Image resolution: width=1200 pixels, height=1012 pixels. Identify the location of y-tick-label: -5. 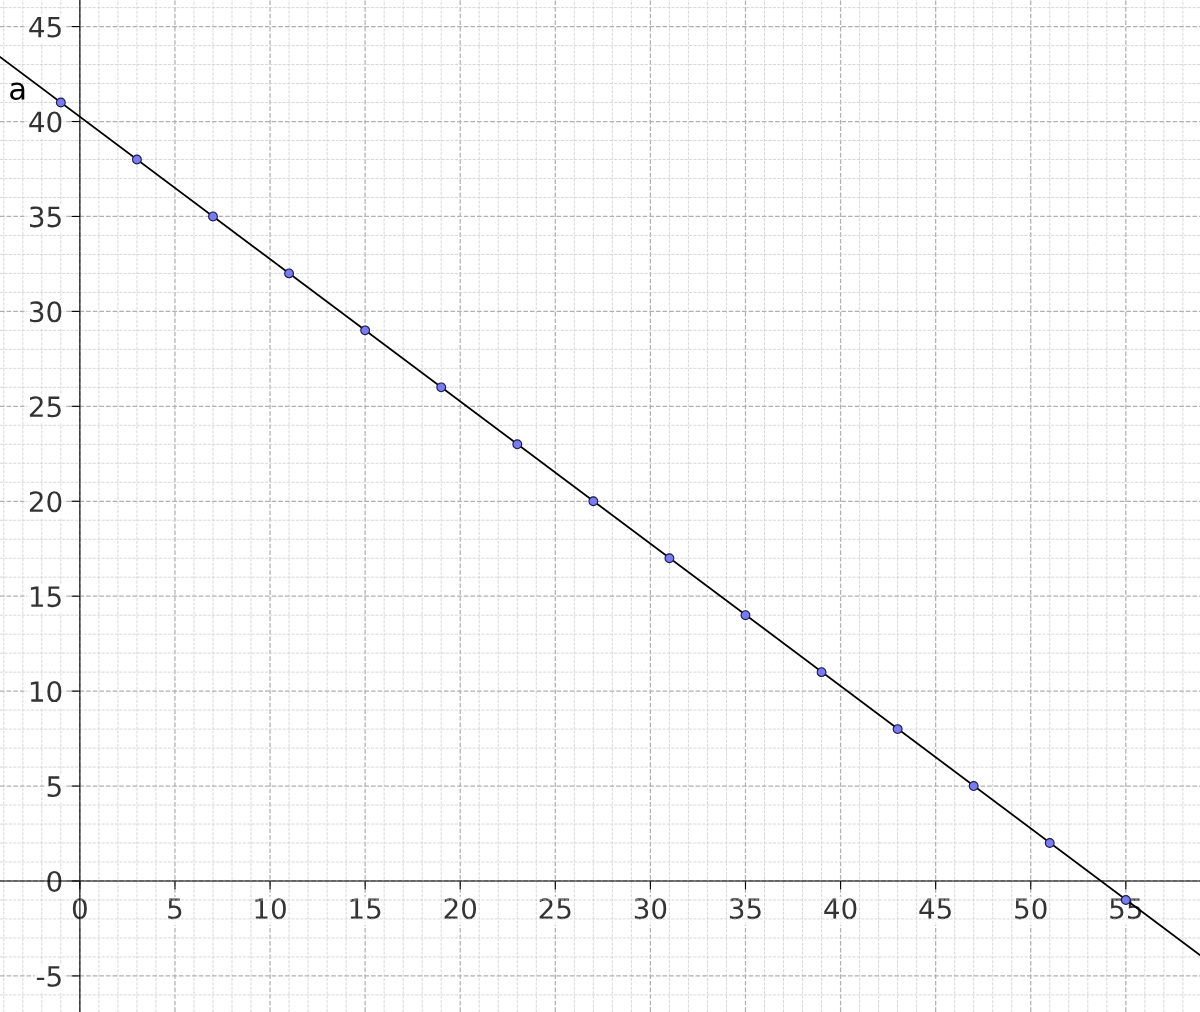
(48, 976).